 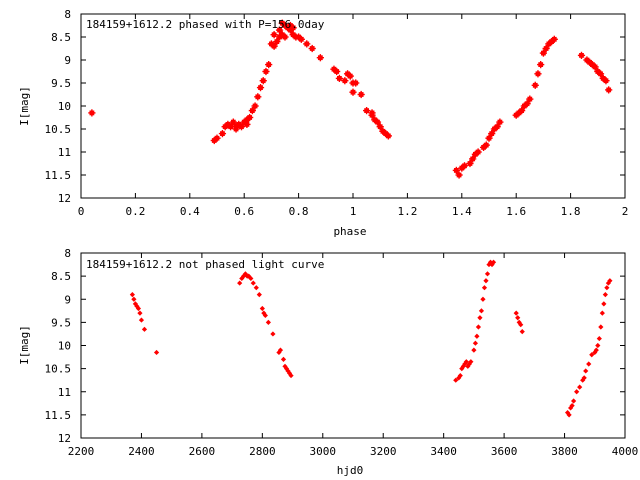 What do you see at coordinates (323, 451) in the screenshot?
I see `x-tick-label: 3000` at bounding box center [323, 451].